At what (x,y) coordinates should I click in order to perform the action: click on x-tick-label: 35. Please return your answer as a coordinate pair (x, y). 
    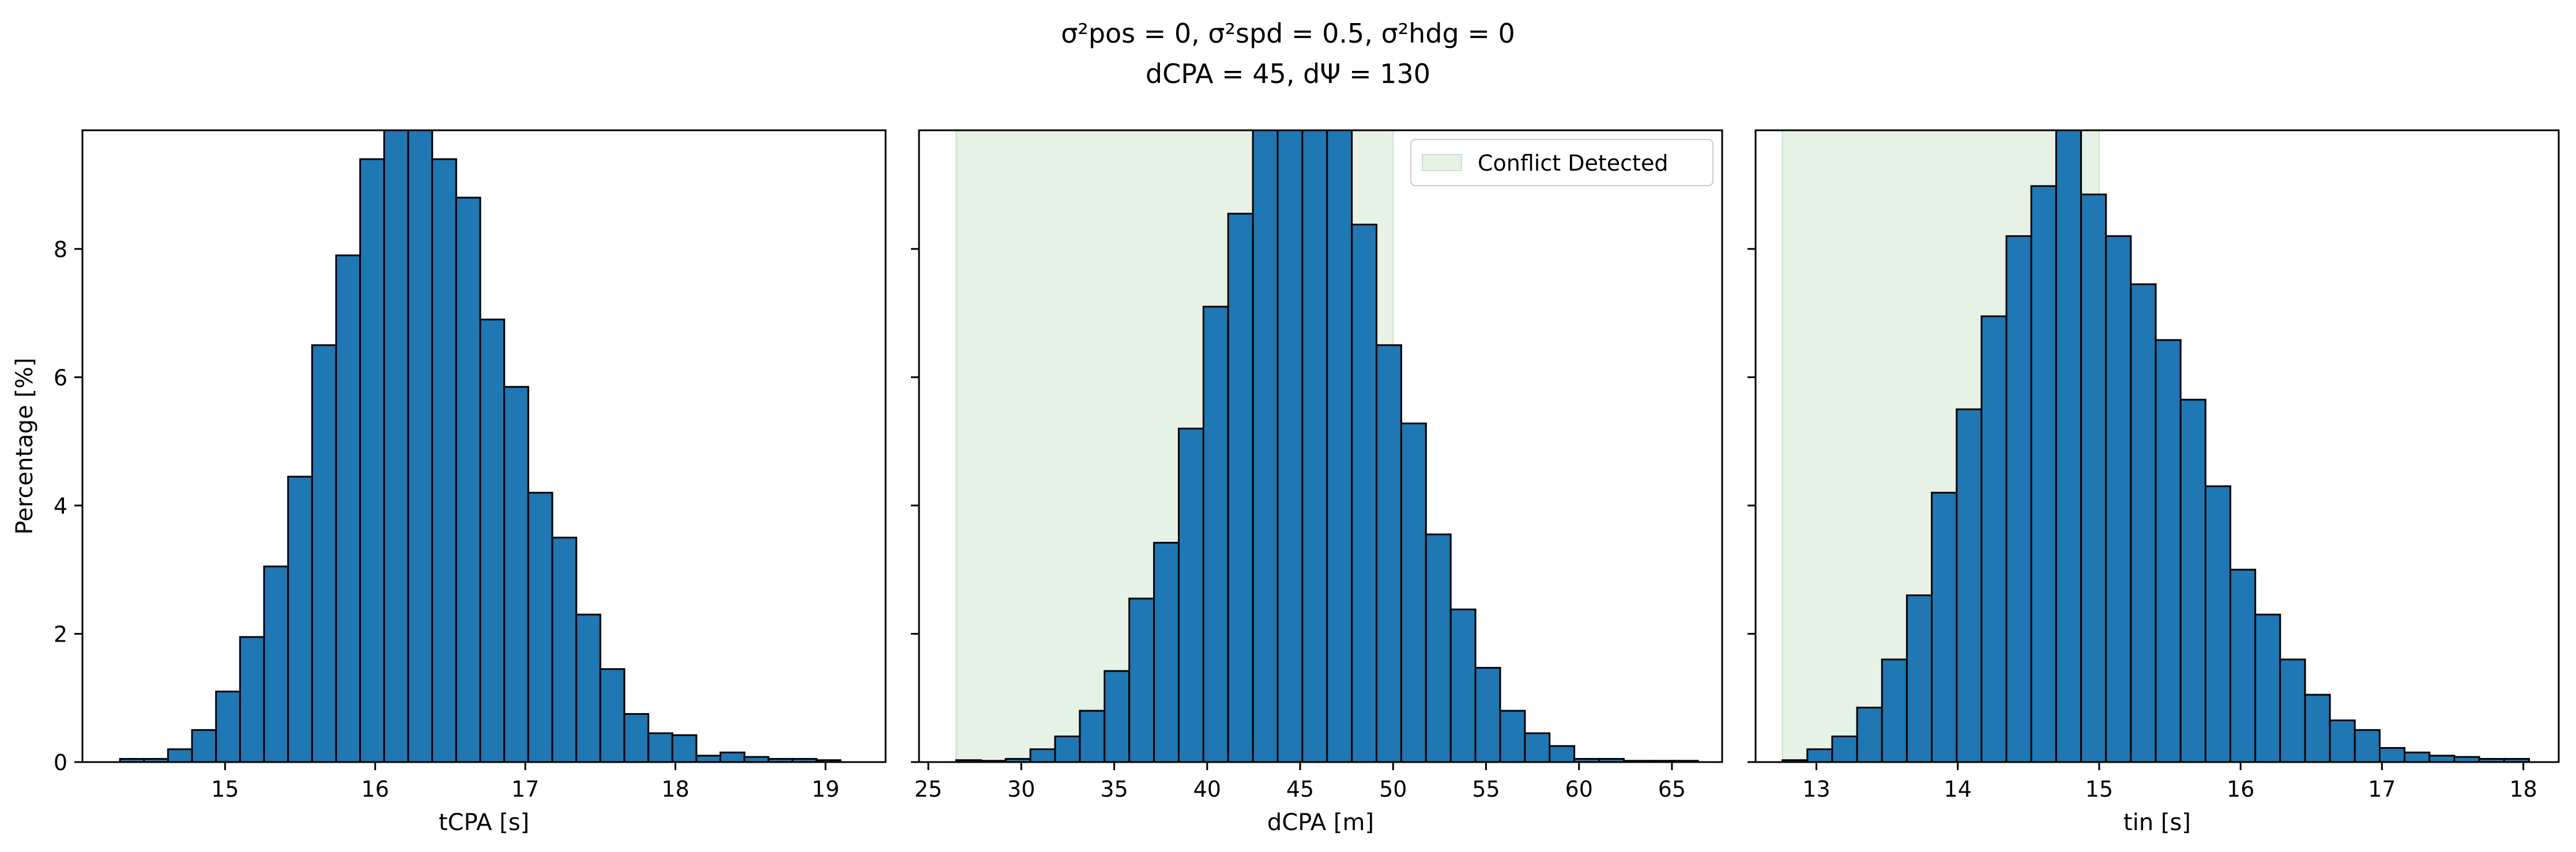
    Looking at the image, I should click on (1114, 789).